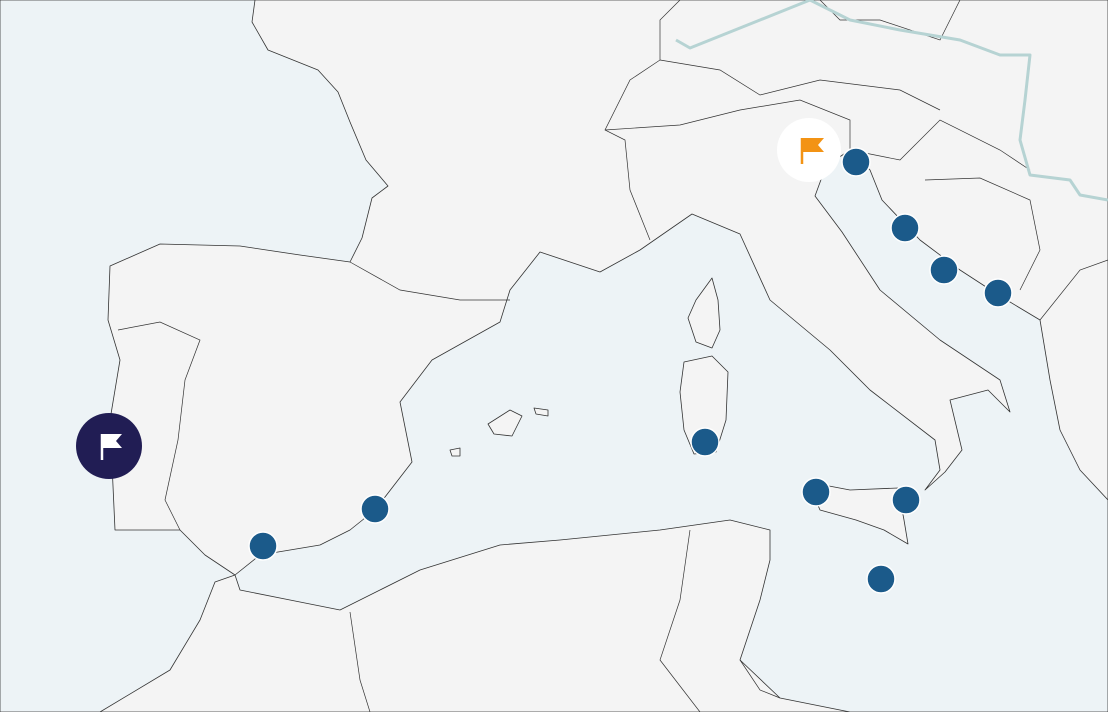 Image resolution: width=1108 pixels, height=712 pixels. Describe the element at coordinates (704, 313) in the screenshot. I see `corsica` at that location.